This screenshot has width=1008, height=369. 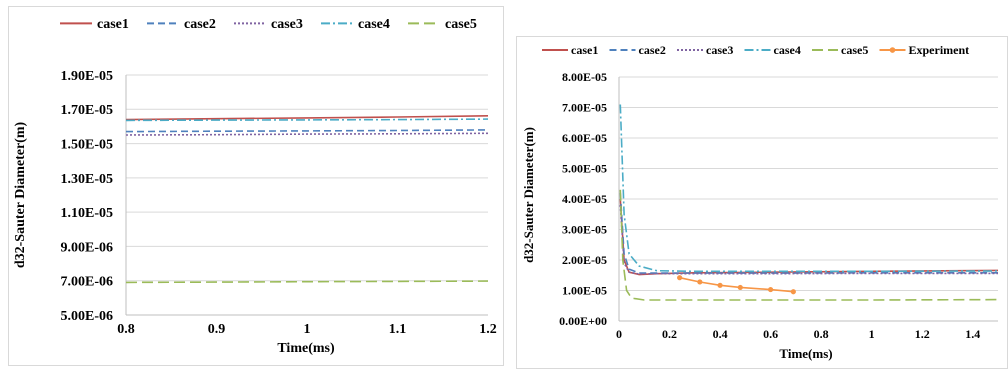 I want to click on legend-marker-experiment, so click(x=892, y=50).